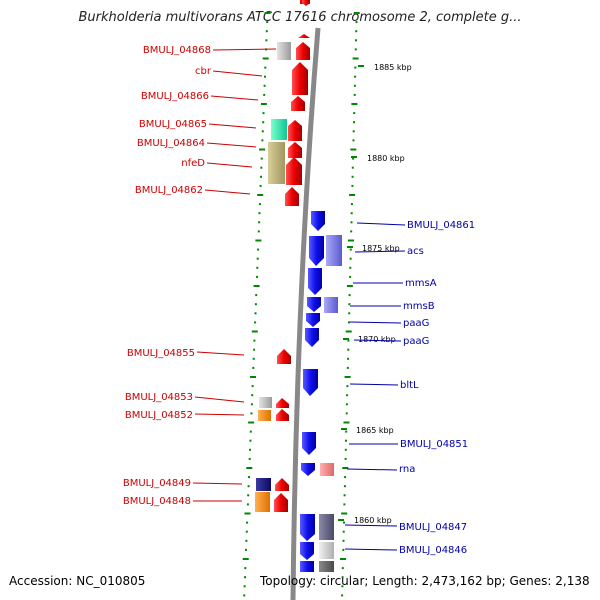  What do you see at coordinates (159, 397) in the screenshot?
I see `gene-label: BMULJ_04853` at bounding box center [159, 397].